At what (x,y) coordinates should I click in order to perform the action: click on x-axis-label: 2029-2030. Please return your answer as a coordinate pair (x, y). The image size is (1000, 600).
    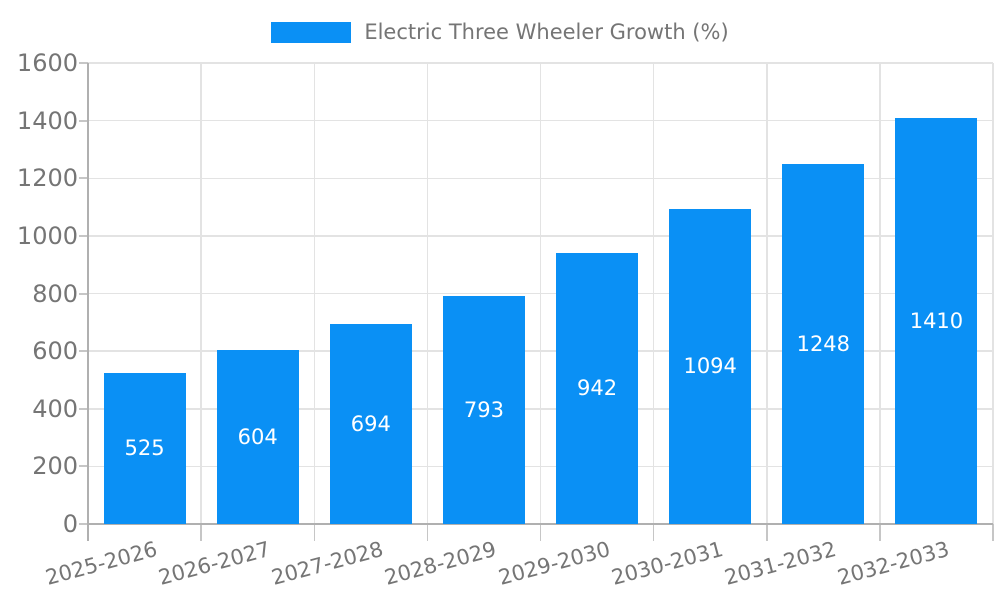
    Looking at the image, I should click on (554, 563).